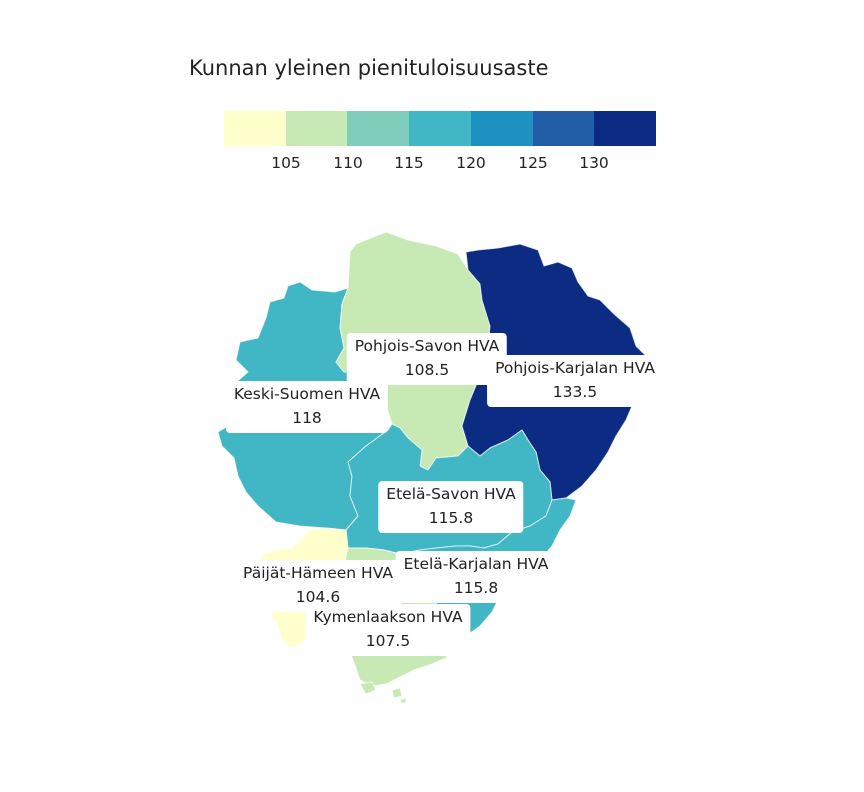 This screenshot has height=792, width=864. I want to click on region-label-etela-karjala: Etelä-Karjalan HVA 115.8, so click(476, 577).